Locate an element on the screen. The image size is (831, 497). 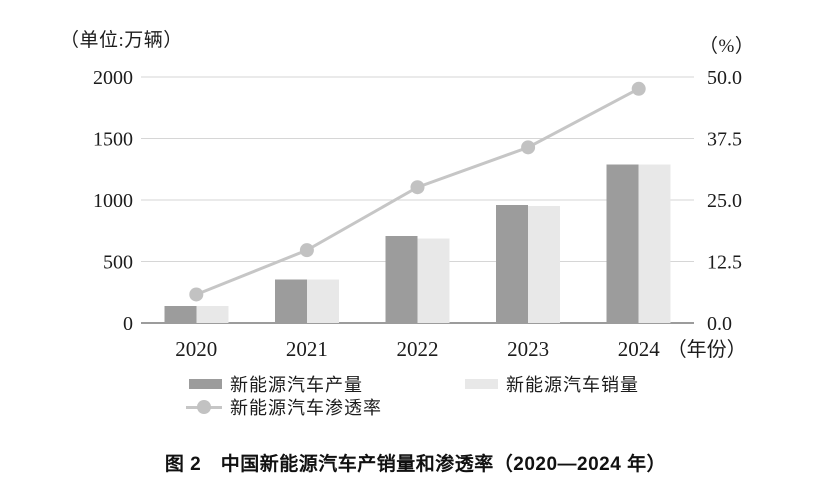
left-axis-tick-label: 2000 is located at coordinates (113, 78).